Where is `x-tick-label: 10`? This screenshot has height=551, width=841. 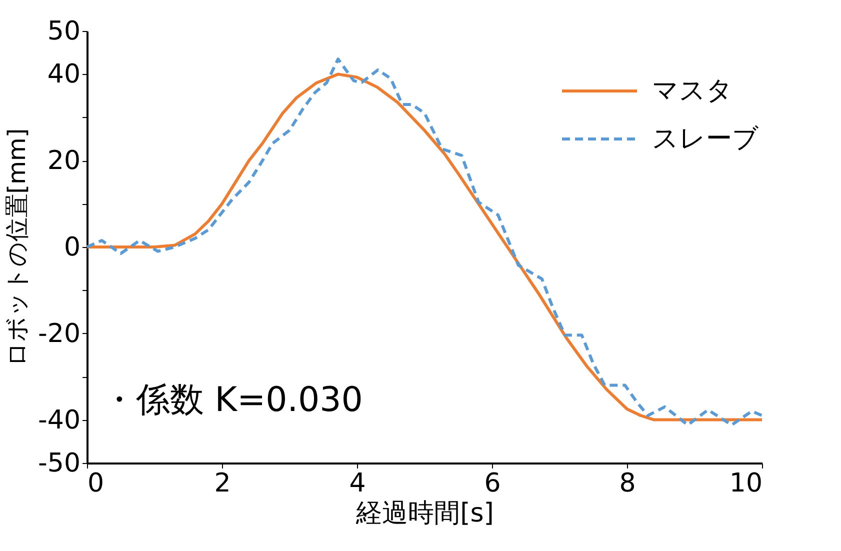 x-tick-label: 10 is located at coordinates (745, 483).